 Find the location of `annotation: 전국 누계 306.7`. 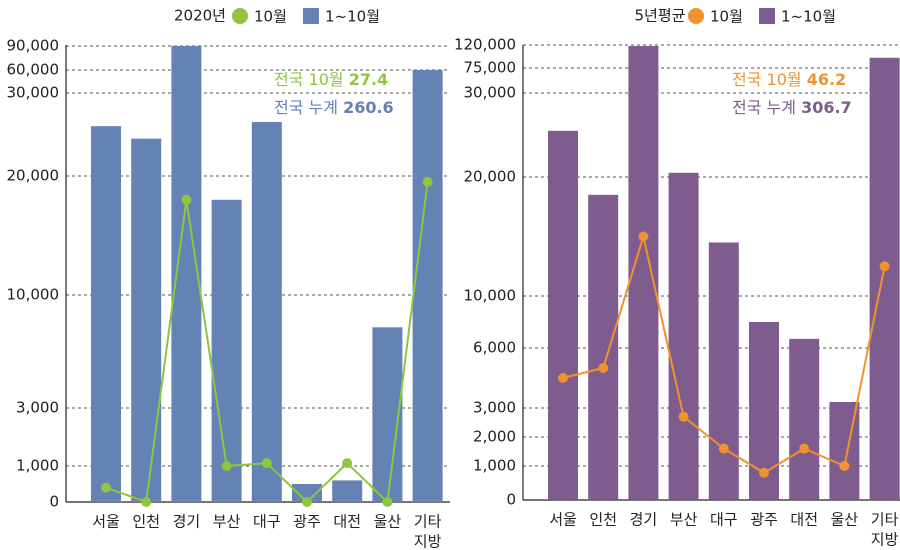

annotation: 전국 누계 306.7 is located at coordinates (792, 107).